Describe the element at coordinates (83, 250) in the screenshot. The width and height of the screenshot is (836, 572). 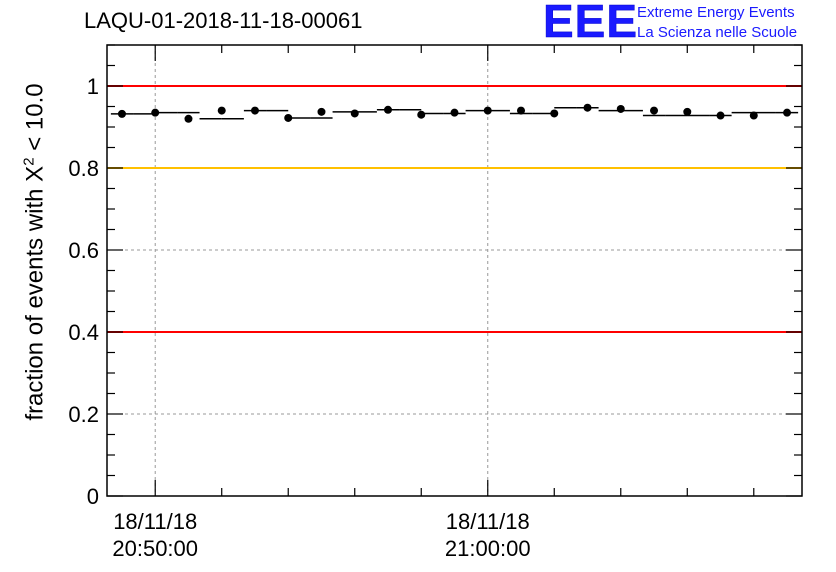
I see `y-tick-label: 0.6` at that location.